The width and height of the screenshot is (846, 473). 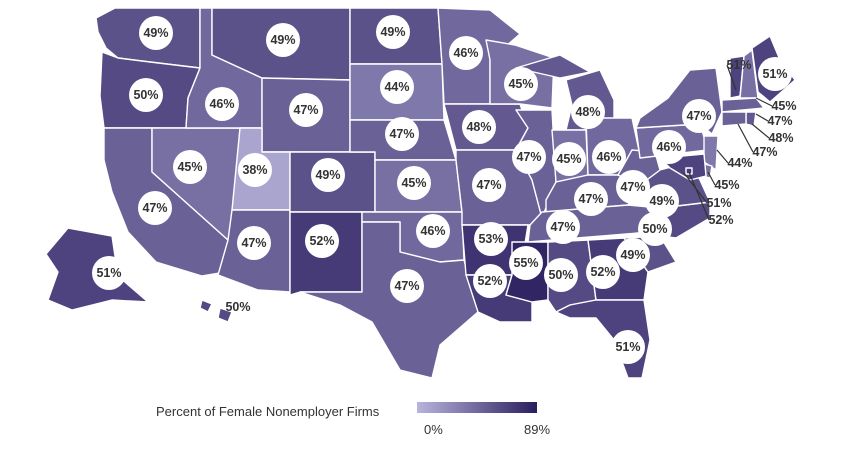 I want to click on value-label-mn: 46%, so click(x=465, y=53).